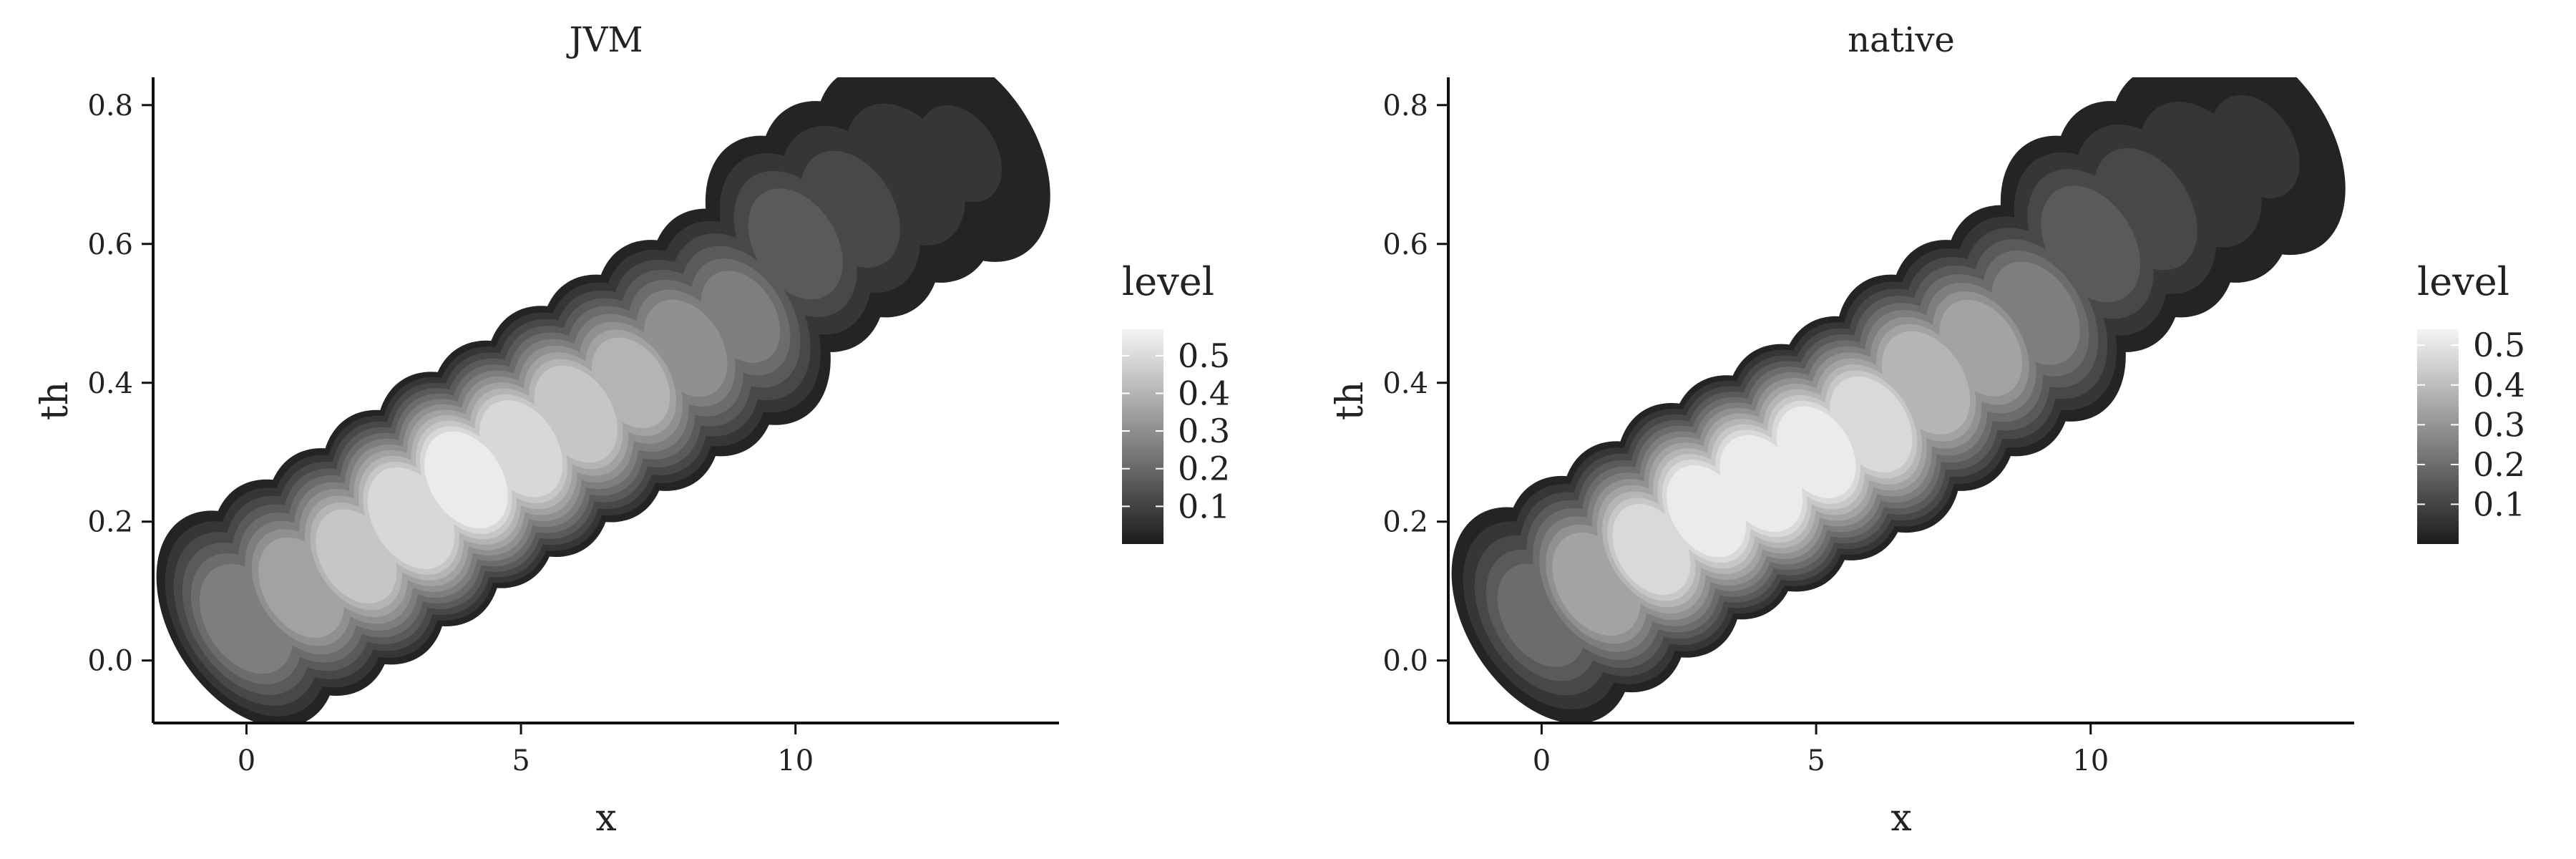  What do you see at coordinates (1902, 40) in the screenshot?
I see `panel-title: native` at bounding box center [1902, 40].